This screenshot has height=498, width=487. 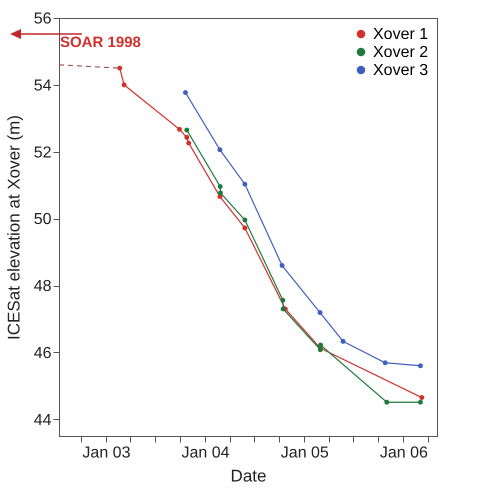 What do you see at coordinates (304, 453) in the screenshot?
I see `x-tick-label: Jan 05` at bounding box center [304, 453].